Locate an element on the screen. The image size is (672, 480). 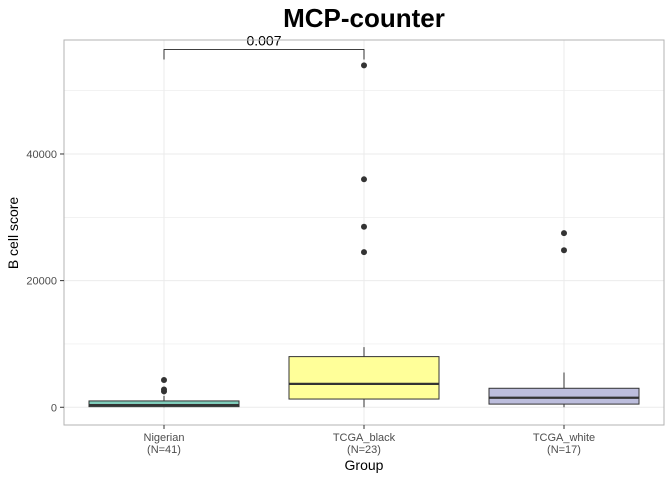
x-tick-label: Nigerian (N=41) is located at coordinates (164, 444).